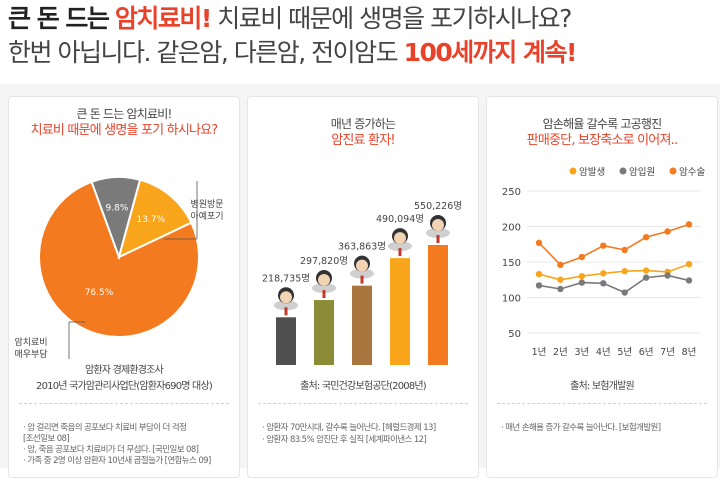 The image size is (720, 478). Describe the element at coordinates (124, 114) in the screenshot. I see `panel1-title: 큰 돈 드는 암치료비!` at that location.